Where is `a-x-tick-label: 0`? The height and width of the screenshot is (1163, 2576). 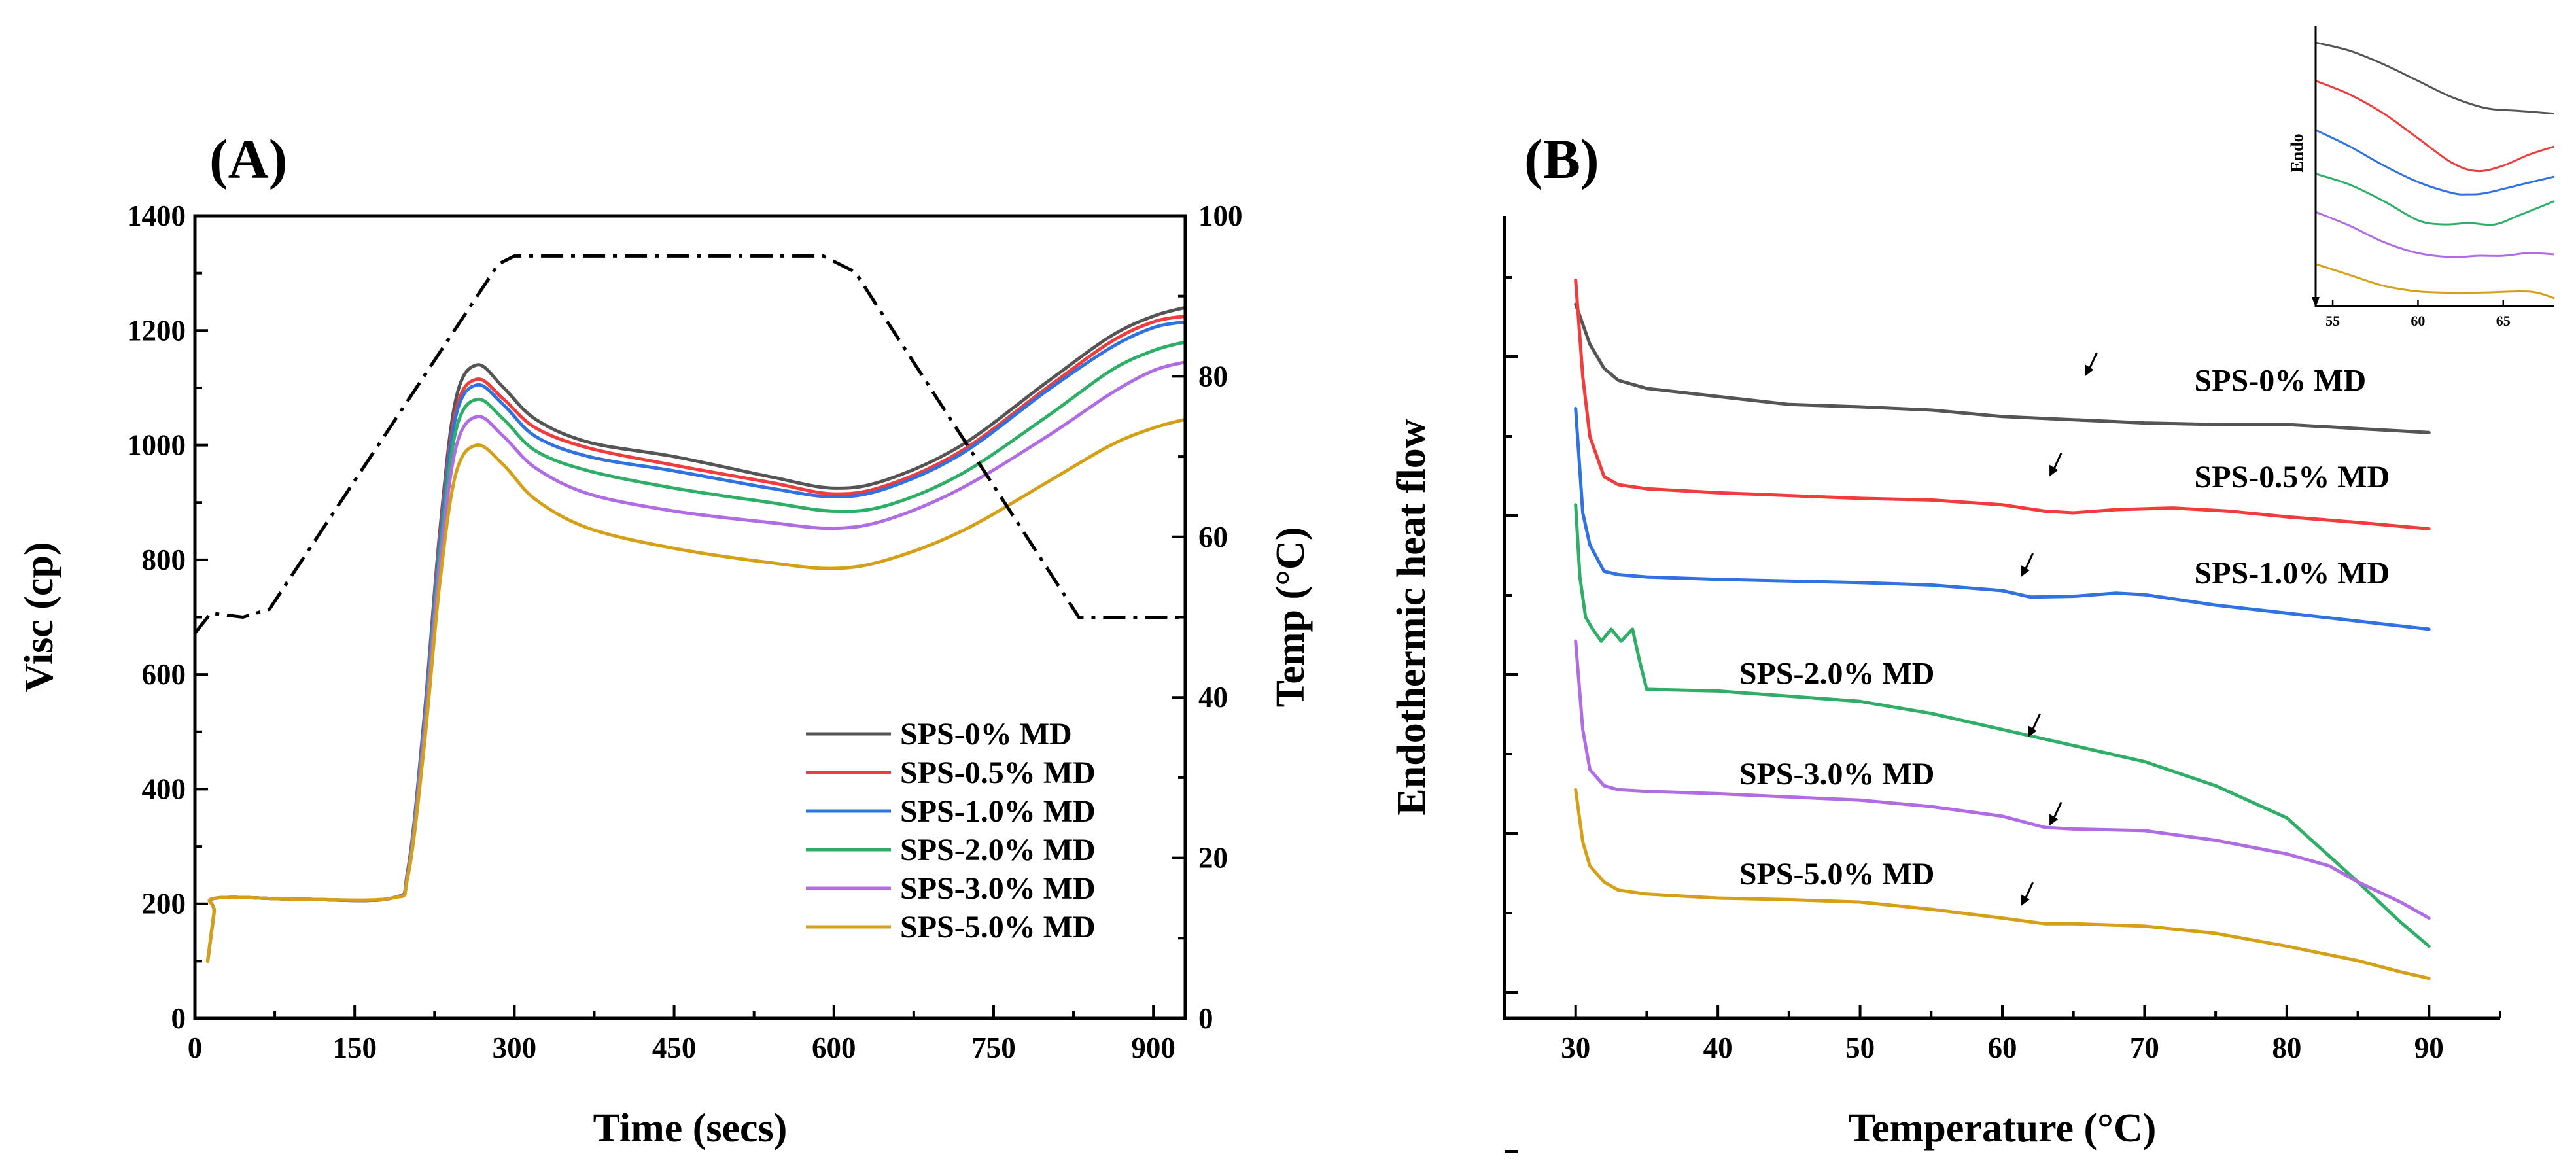 a-x-tick-label: 0 is located at coordinates (196, 1048).